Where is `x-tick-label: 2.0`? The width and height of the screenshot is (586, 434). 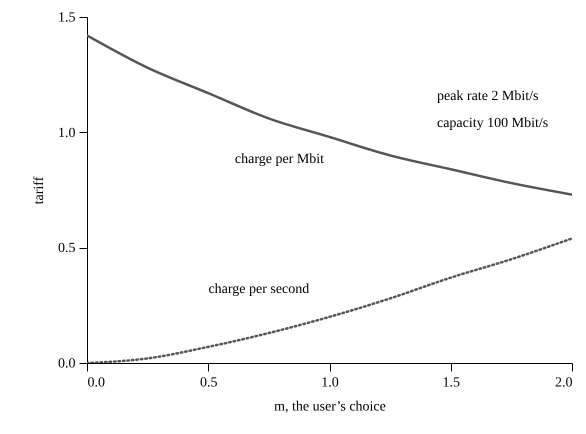
x-tick-label: 2.0 is located at coordinates (563, 383).